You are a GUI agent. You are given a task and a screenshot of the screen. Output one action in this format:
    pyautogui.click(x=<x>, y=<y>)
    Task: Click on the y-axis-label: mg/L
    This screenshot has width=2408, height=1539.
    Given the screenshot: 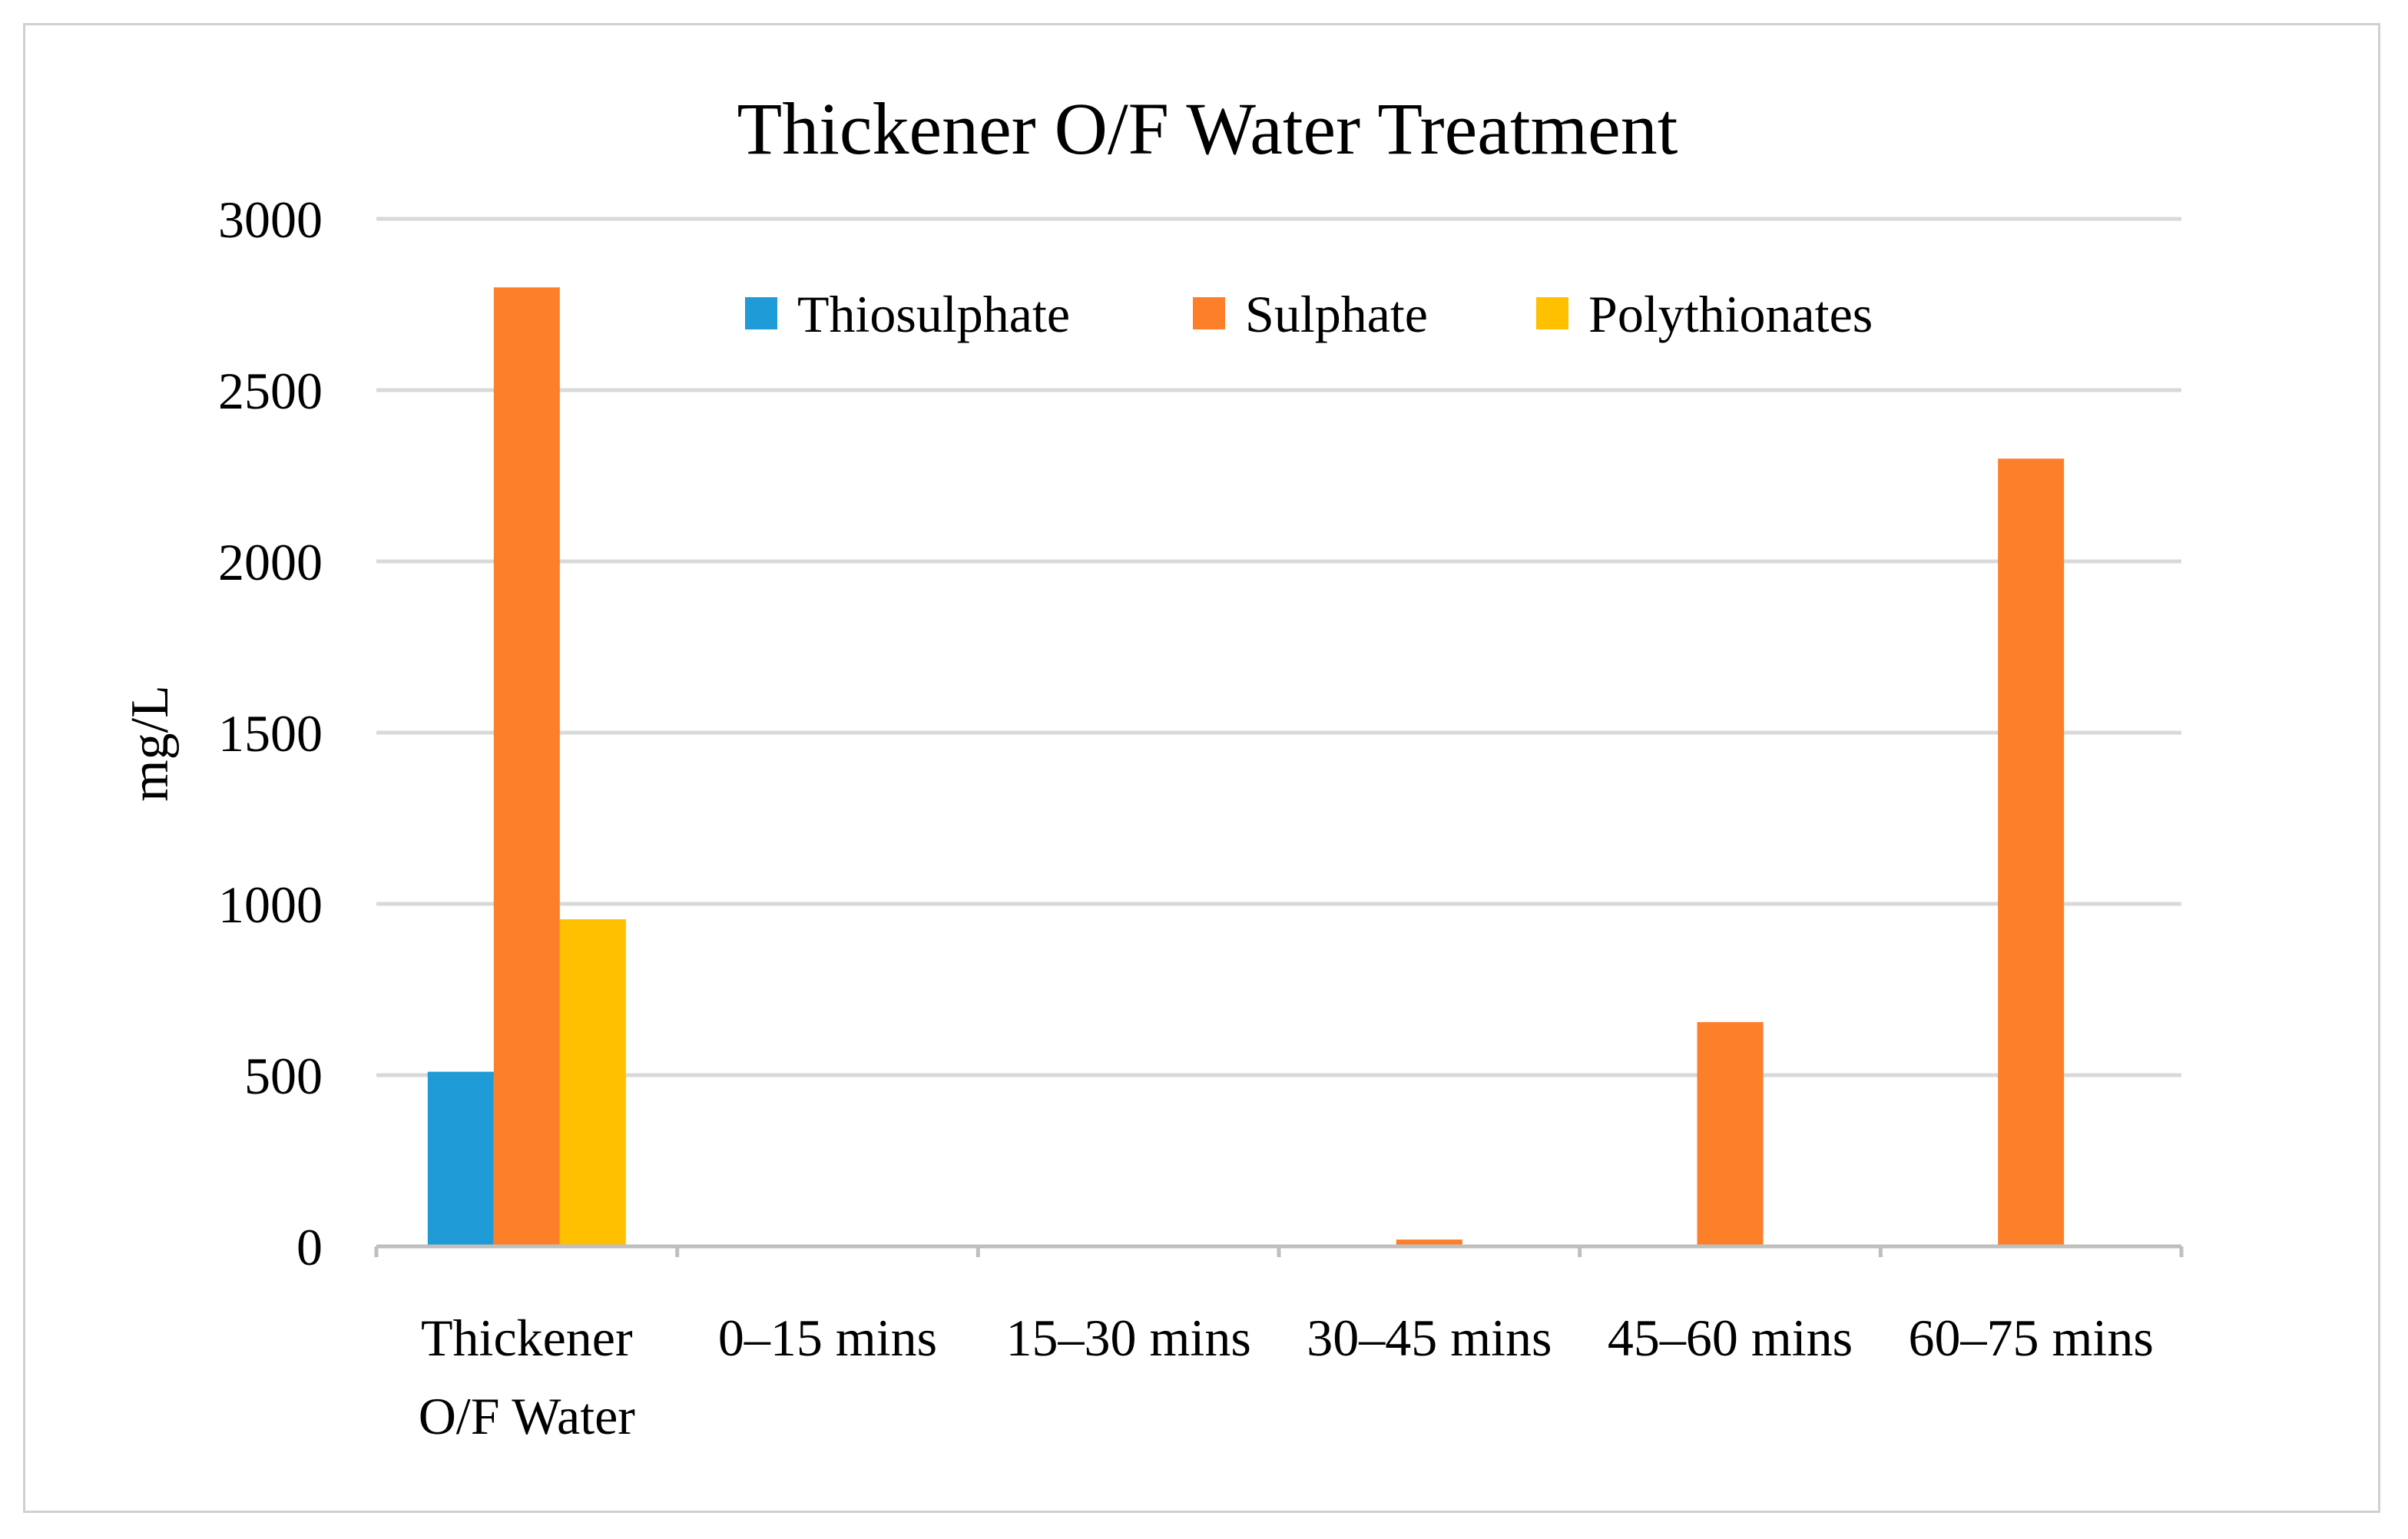 What is the action you would take?
    pyautogui.click(x=150, y=743)
    